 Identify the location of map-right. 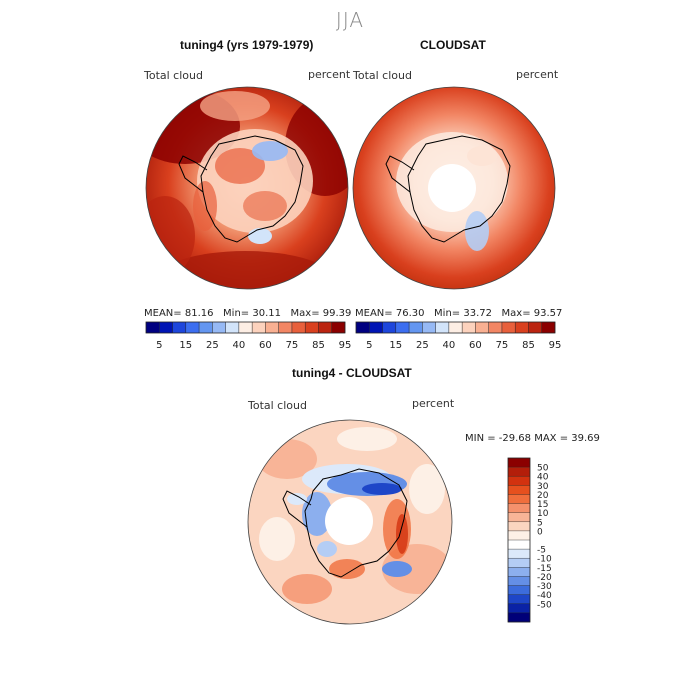
(454, 188).